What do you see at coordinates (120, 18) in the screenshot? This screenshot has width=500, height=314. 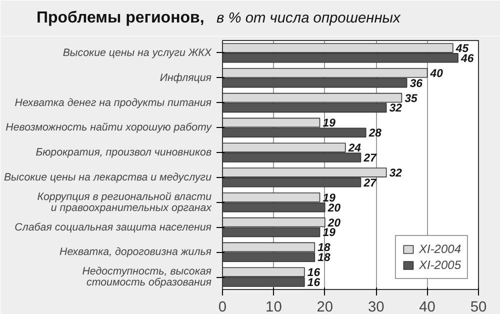 I see `chart-title: Проблемы регионов,` at bounding box center [120, 18].